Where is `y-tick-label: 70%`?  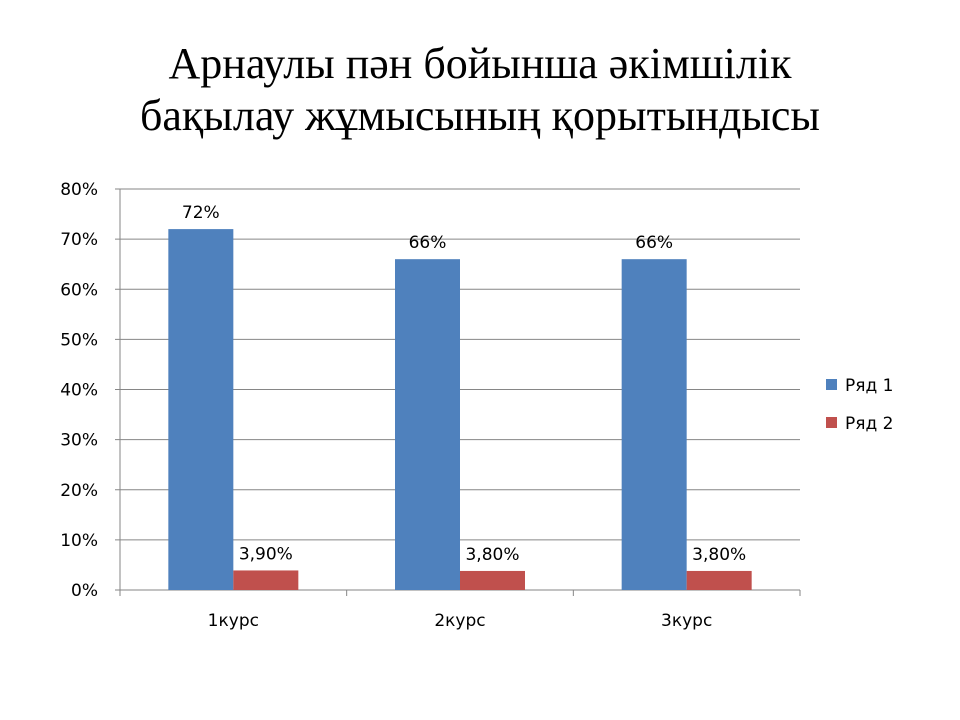
y-tick-label: 70% is located at coordinates (79, 240).